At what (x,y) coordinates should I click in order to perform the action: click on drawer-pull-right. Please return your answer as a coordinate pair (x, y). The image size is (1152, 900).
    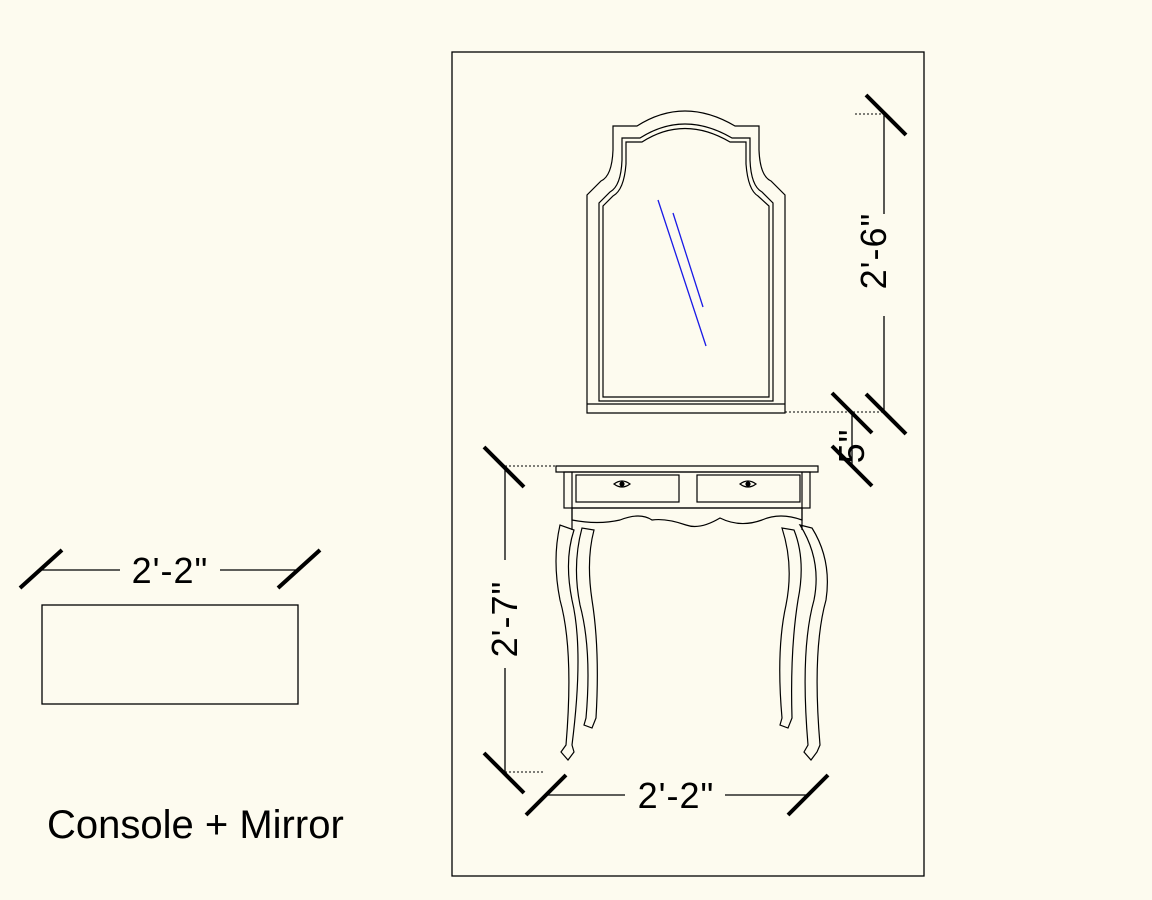
    Looking at the image, I should click on (748, 484).